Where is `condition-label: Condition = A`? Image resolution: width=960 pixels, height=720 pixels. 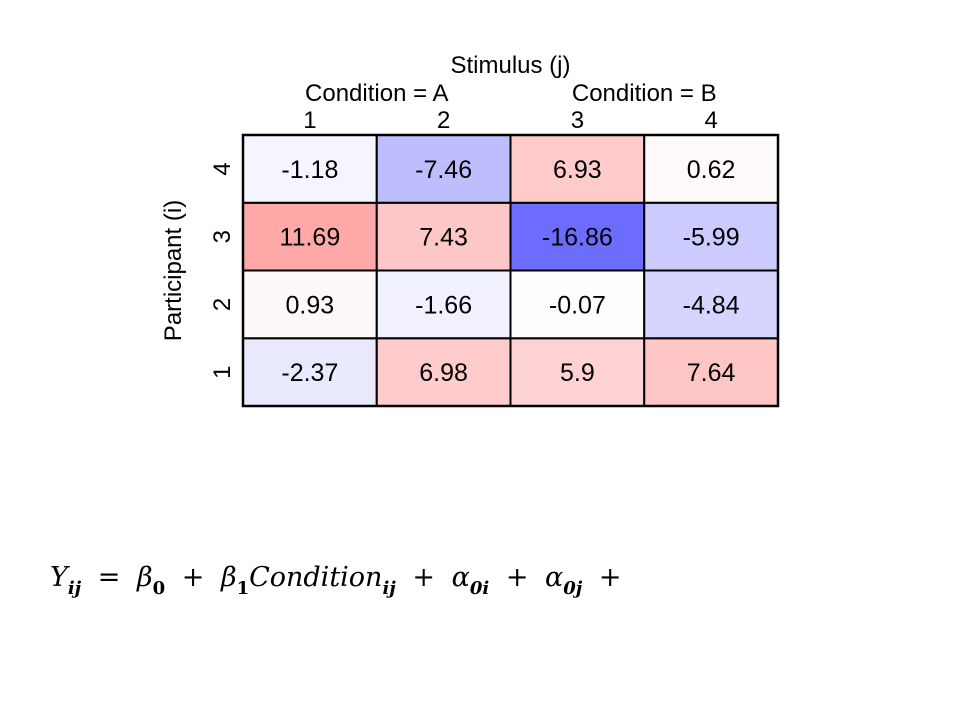
condition-label: Condition = A is located at coordinates (376, 93).